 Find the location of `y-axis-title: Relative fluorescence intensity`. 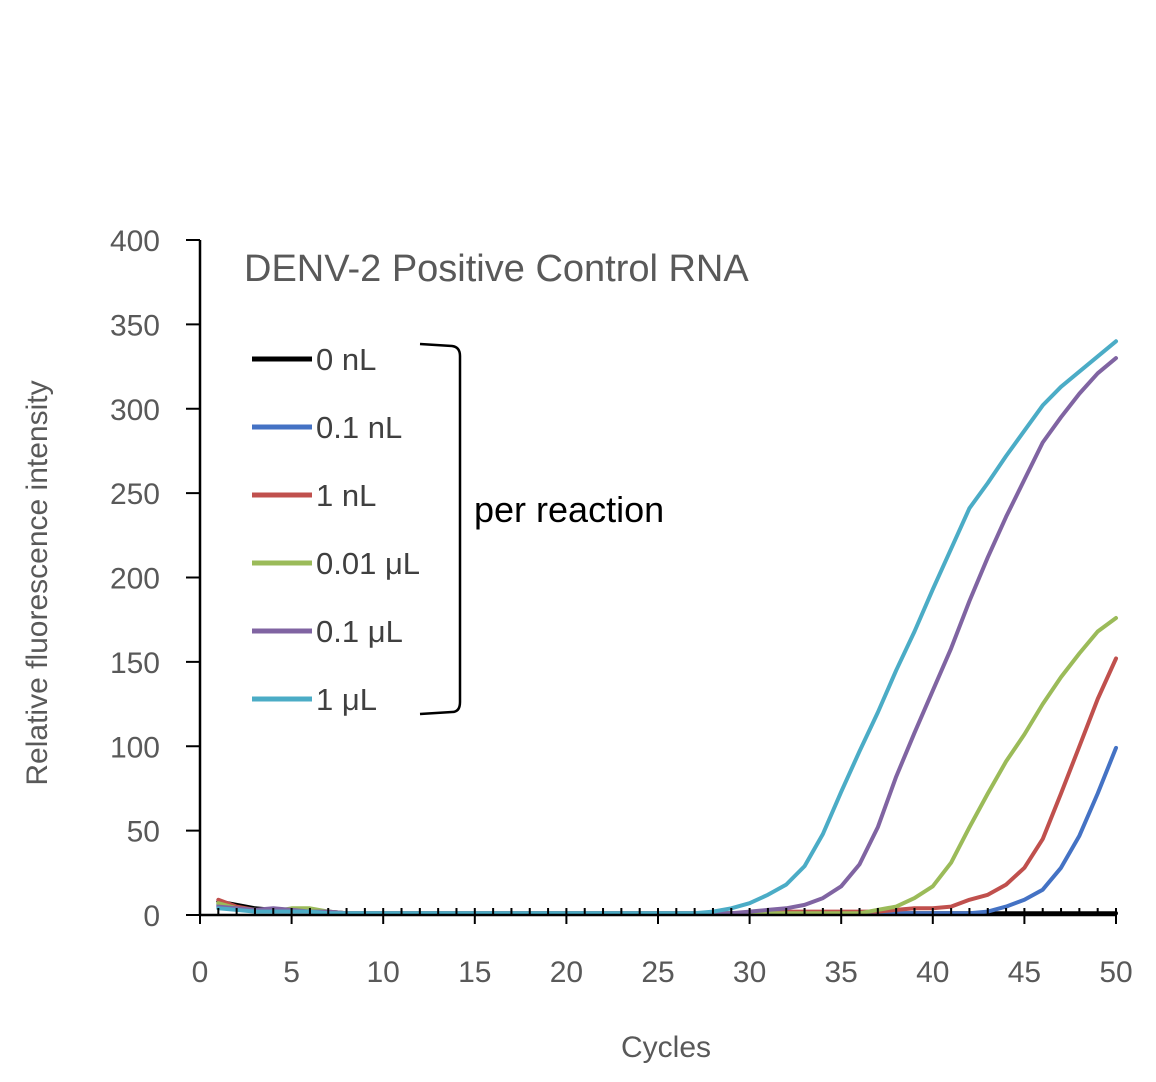

y-axis-title: Relative fluorescence intensity is located at coordinates (37, 582).